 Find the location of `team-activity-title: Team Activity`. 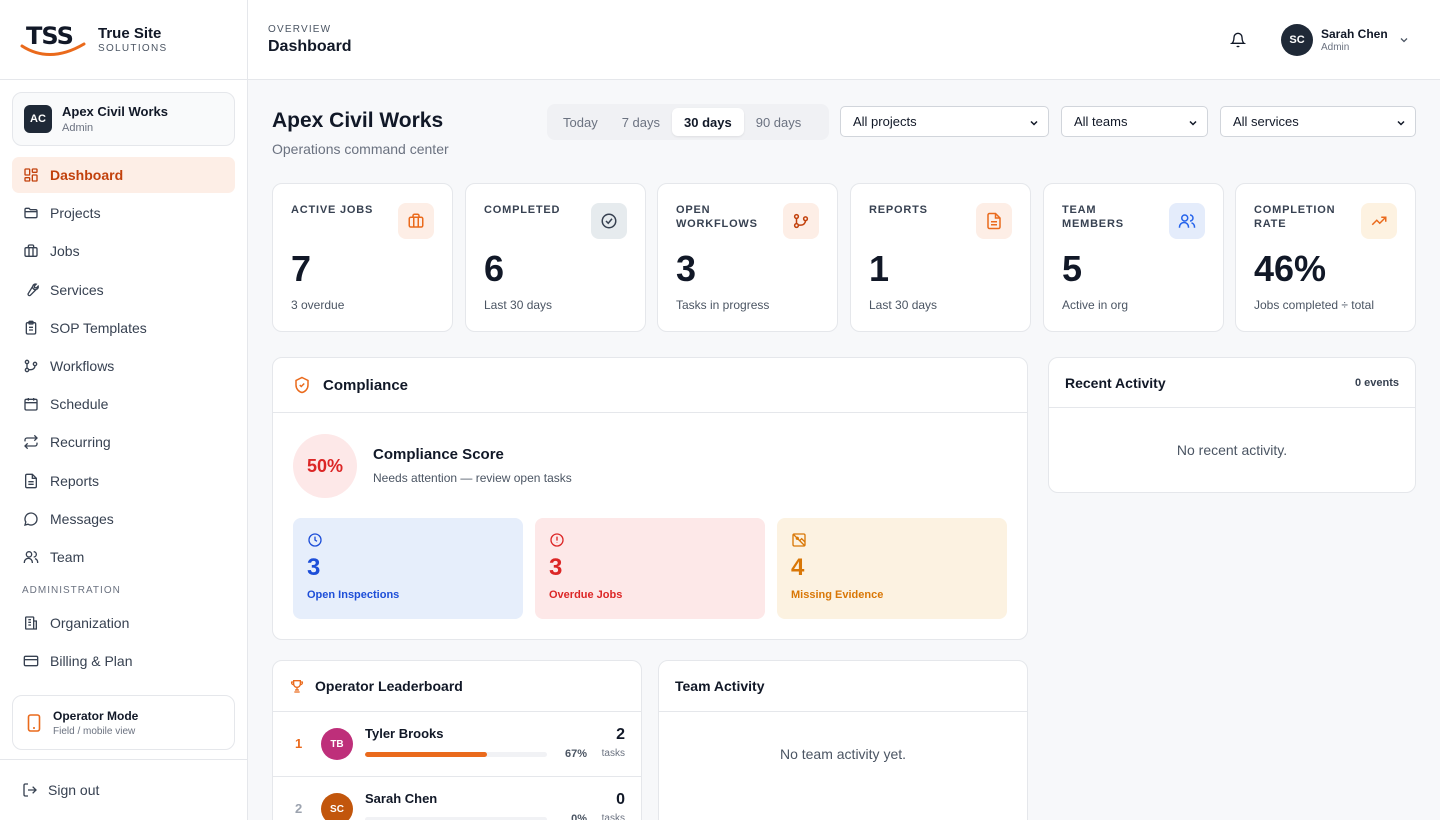

team-activity-title: Team Activity is located at coordinates (720, 686).